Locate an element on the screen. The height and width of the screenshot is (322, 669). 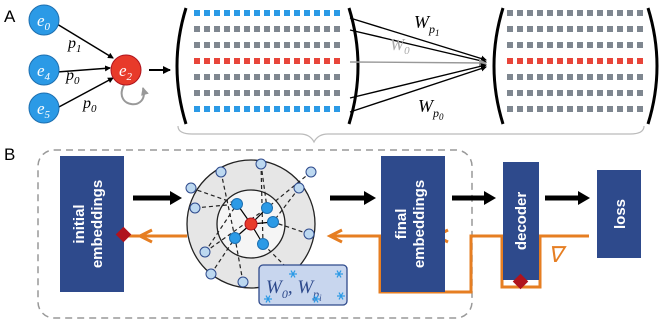
right-matrix-open-paren is located at coordinates (498, 66).